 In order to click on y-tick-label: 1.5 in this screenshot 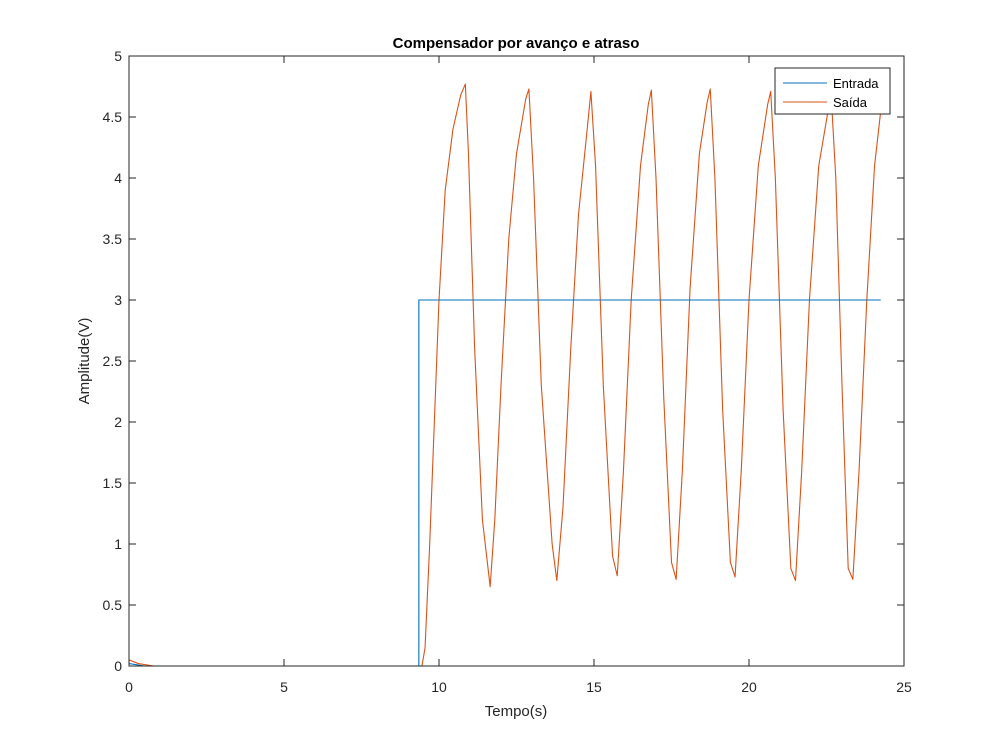, I will do `click(113, 483)`.